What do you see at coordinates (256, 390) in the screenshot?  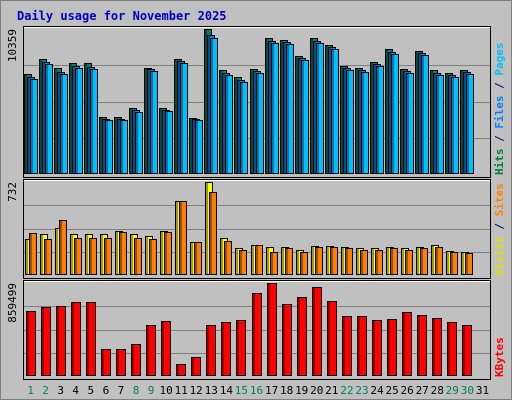 I see `day-label: 16` at bounding box center [256, 390].